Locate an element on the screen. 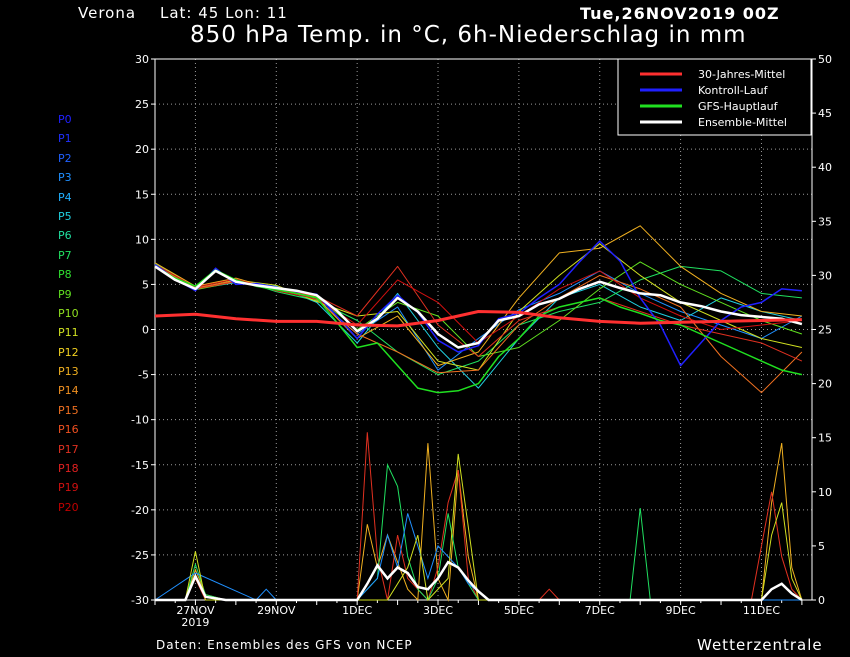 The image size is (850, 657). member-label: P6 is located at coordinates (65, 236).